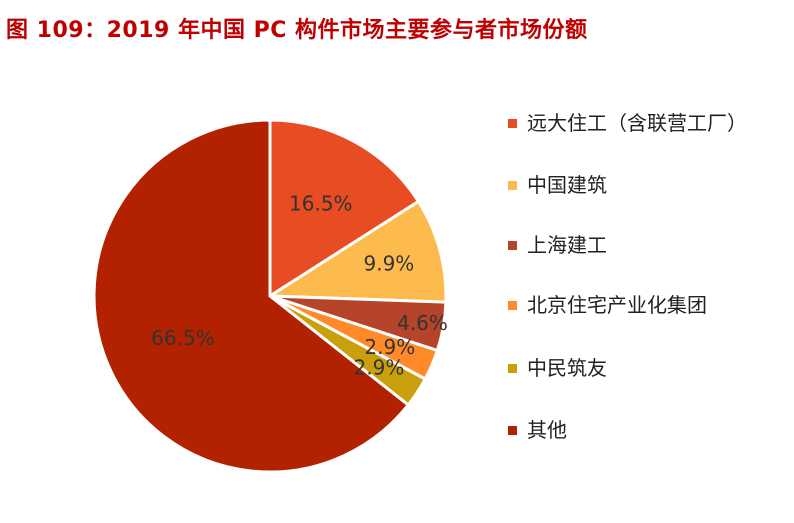  Describe the element at coordinates (567, 245) in the screenshot. I see `legend-label: 上海建工` at that location.